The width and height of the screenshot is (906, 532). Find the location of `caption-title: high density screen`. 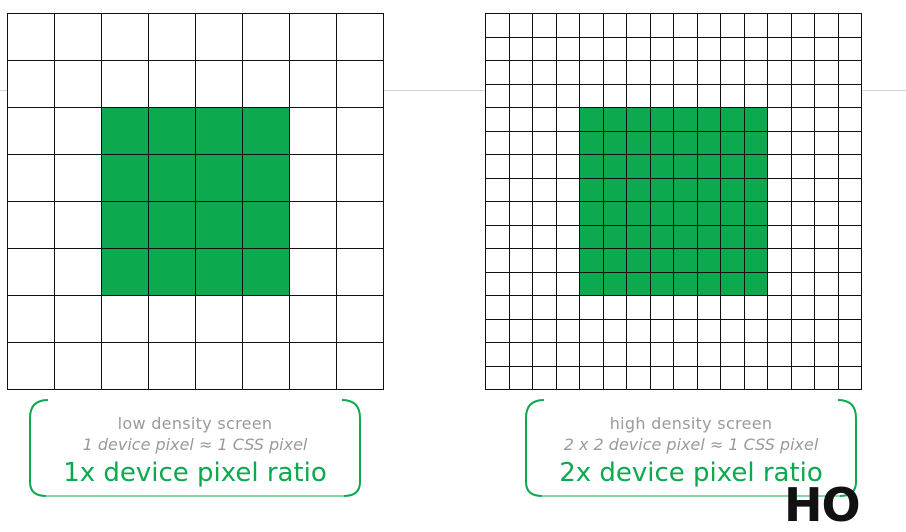

caption-title: high density screen is located at coordinates (691, 423).